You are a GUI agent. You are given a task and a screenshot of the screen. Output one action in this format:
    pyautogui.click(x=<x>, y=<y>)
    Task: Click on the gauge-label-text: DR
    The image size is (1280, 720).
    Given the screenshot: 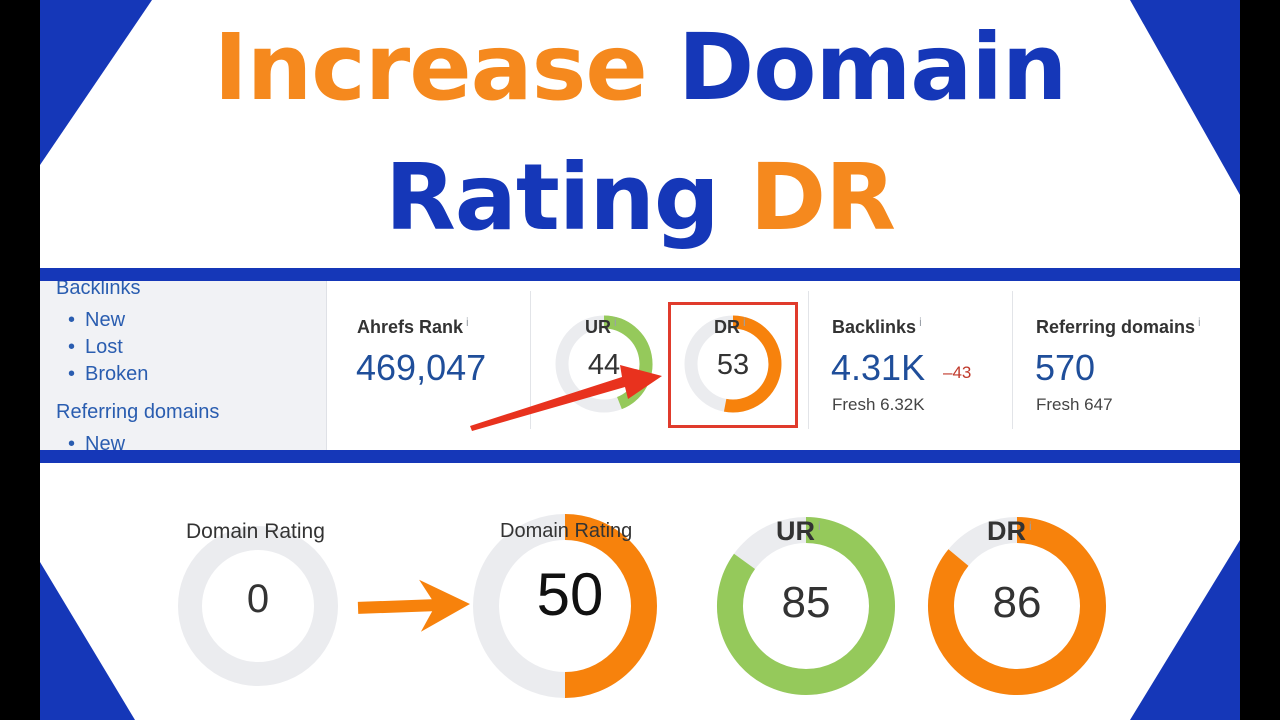 What is the action you would take?
    pyautogui.click(x=1006, y=531)
    